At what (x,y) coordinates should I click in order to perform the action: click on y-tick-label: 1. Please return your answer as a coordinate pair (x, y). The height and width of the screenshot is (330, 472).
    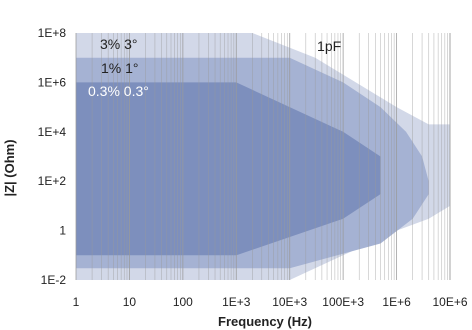
    Looking at the image, I should click on (62, 231).